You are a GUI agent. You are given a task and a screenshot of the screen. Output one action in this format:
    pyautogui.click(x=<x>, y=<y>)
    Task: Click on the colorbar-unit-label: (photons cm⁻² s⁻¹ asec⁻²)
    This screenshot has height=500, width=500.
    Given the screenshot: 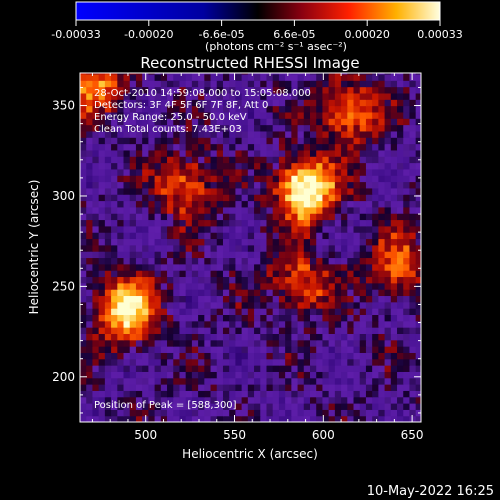 What is the action you would take?
    pyautogui.click(x=276, y=46)
    